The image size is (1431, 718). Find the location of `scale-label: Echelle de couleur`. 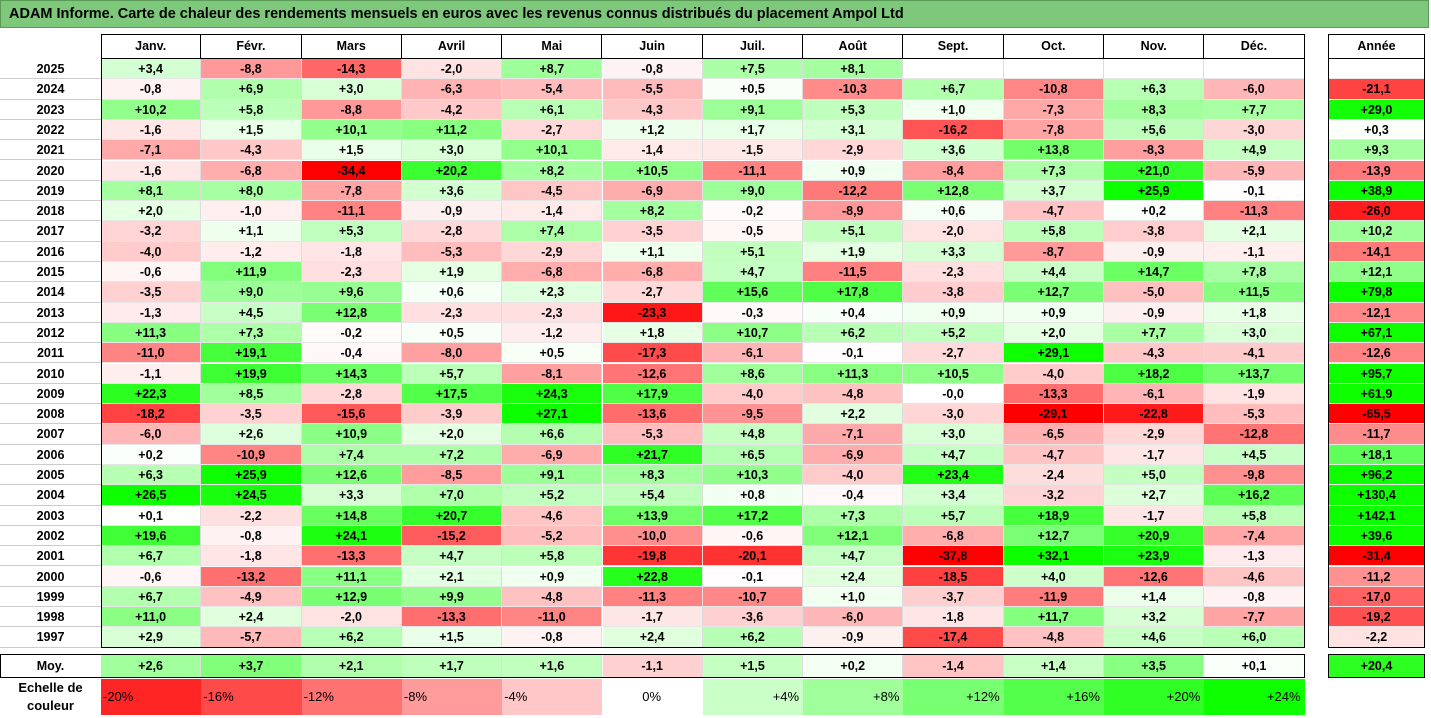

scale-label: Echelle de couleur is located at coordinates (50, 696).